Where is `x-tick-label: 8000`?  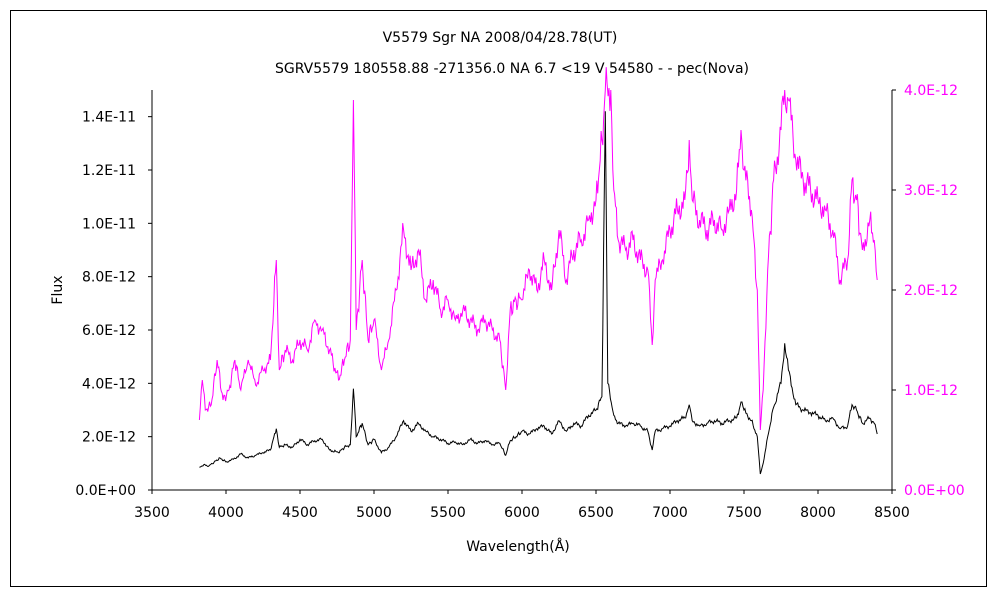 x-tick-label: 8000 is located at coordinates (818, 513).